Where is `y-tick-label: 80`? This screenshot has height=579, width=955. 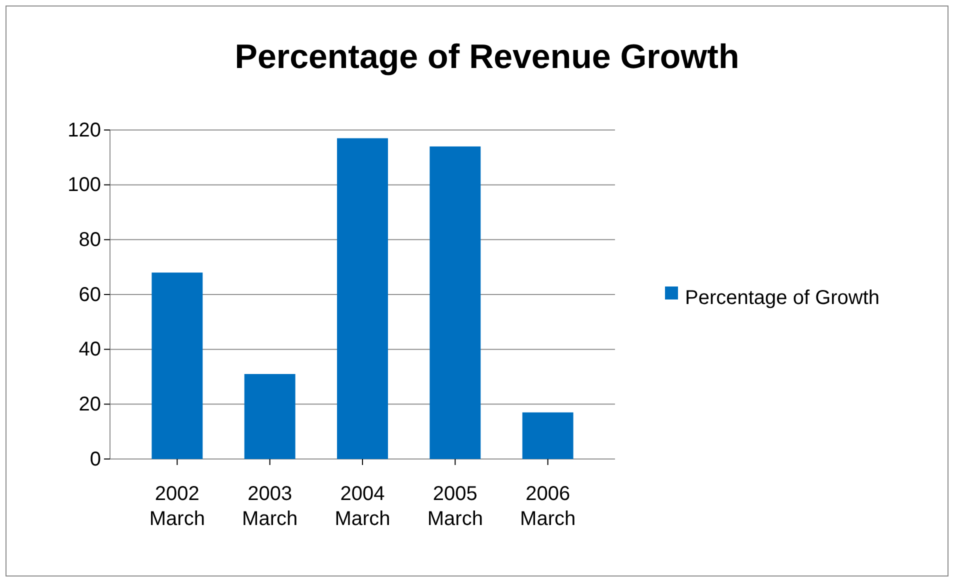 y-tick-label: 80 is located at coordinates (89, 240).